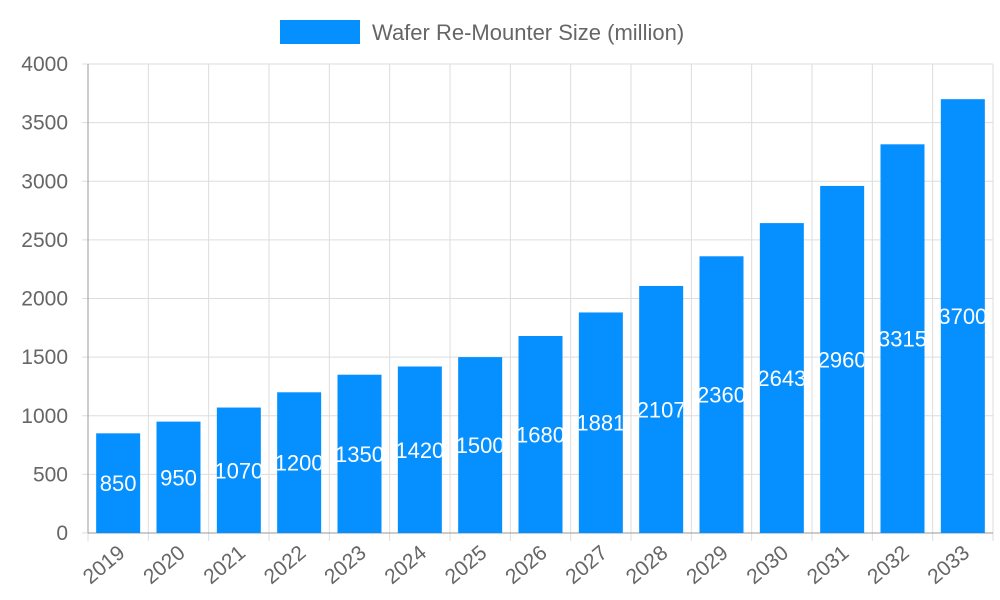 This screenshot has width=1000, height=600. I want to click on data-label: 1350, so click(359, 454).